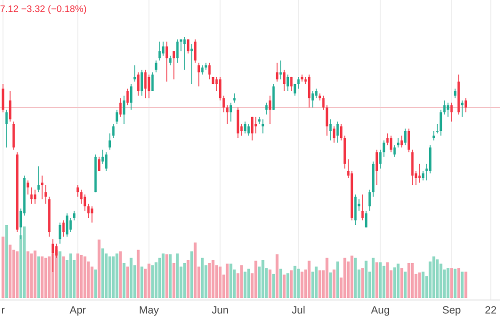  What do you see at coordinates (43, 9) in the screenshot?
I see `text: 7.12 −3.32 (−0.18%)` at bounding box center [43, 9].